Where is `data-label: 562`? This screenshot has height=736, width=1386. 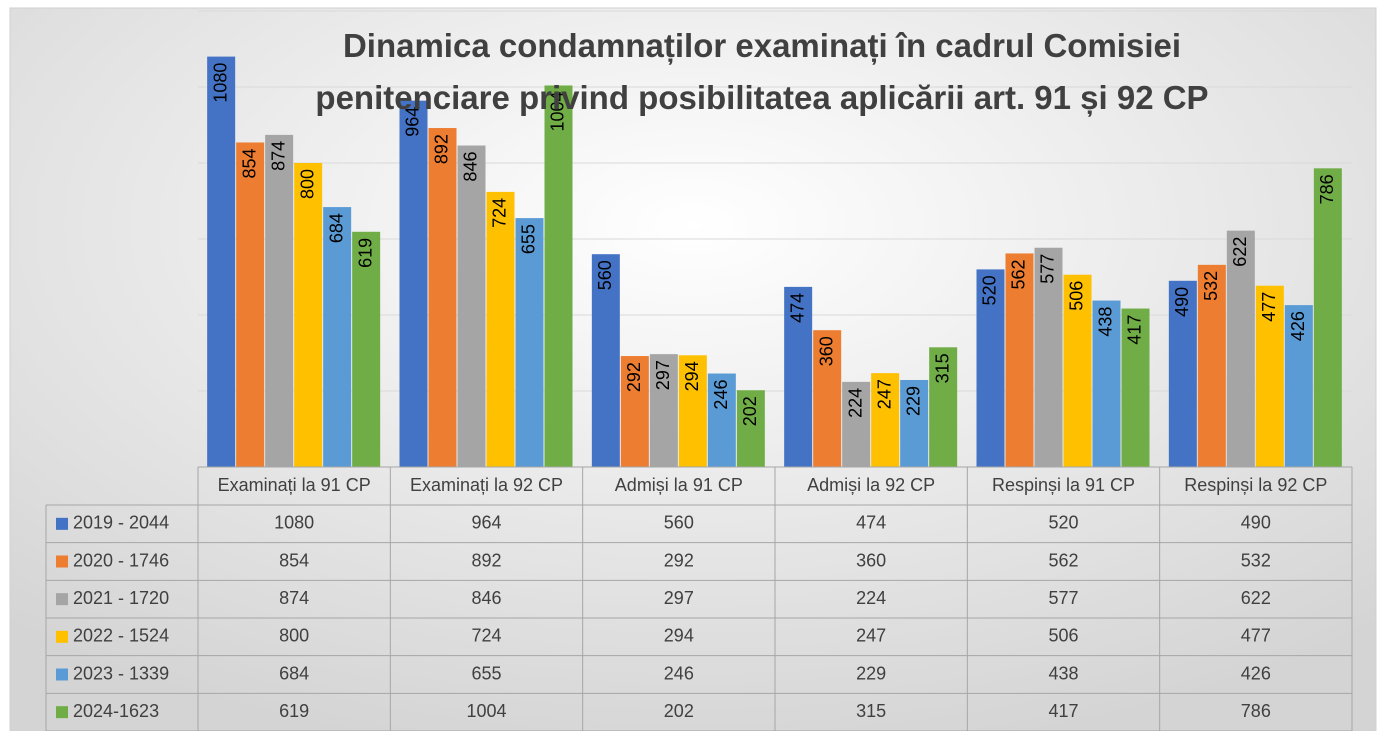 data-label: 562 is located at coordinates (1019, 274).